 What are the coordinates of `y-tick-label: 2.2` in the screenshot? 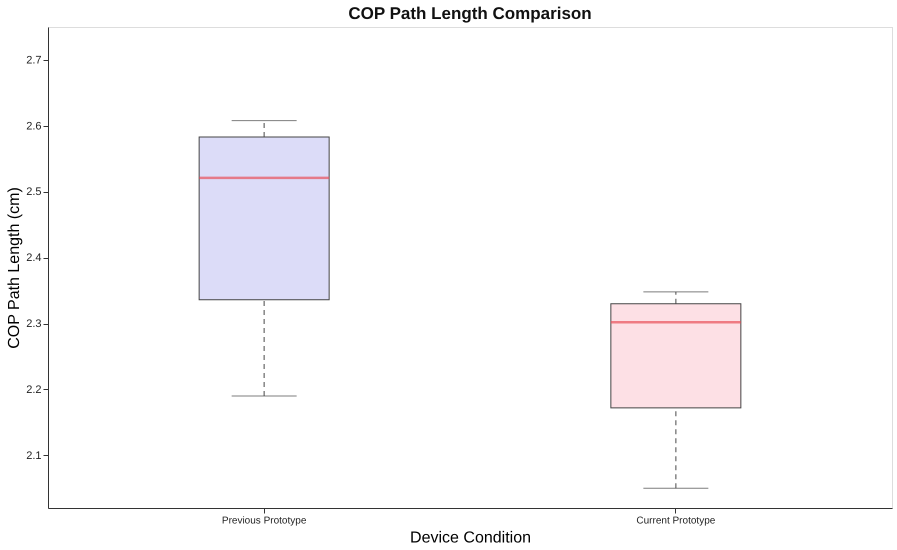 It's located at (34, 390).